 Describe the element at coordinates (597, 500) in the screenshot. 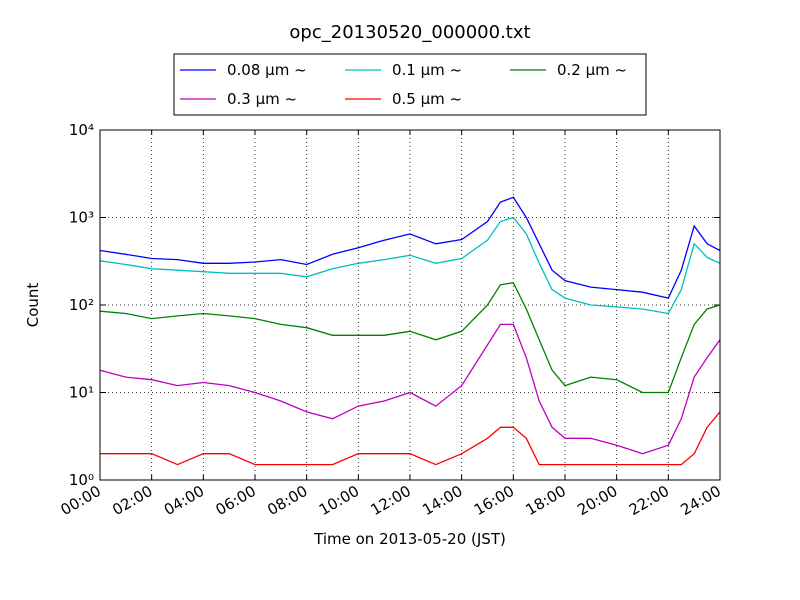

I see `x-tick-label: 20:00` at that location.